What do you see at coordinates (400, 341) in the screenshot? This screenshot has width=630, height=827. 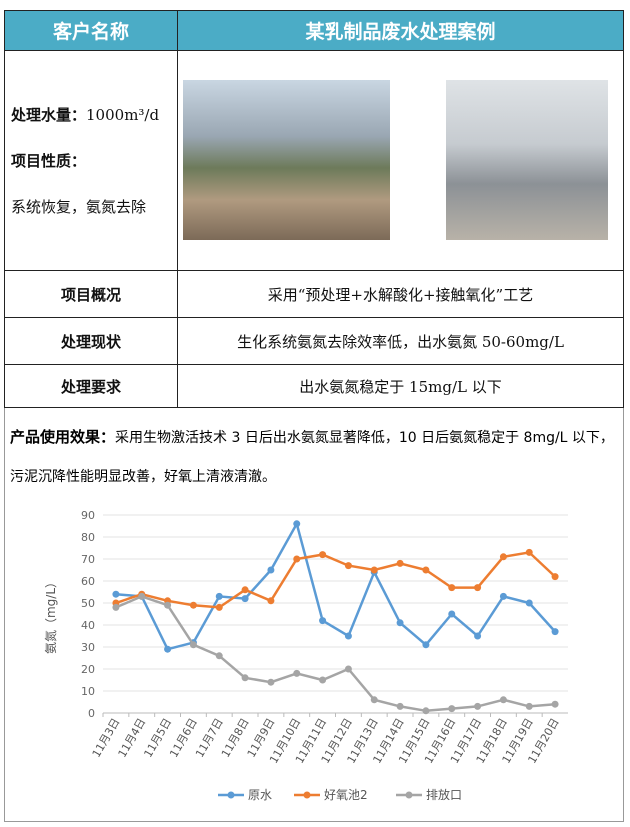 I see `row-value-status: 生化系统氨氮去除效率低，出水氨氮 50-60mg/L` at bounding box center [400, 341].